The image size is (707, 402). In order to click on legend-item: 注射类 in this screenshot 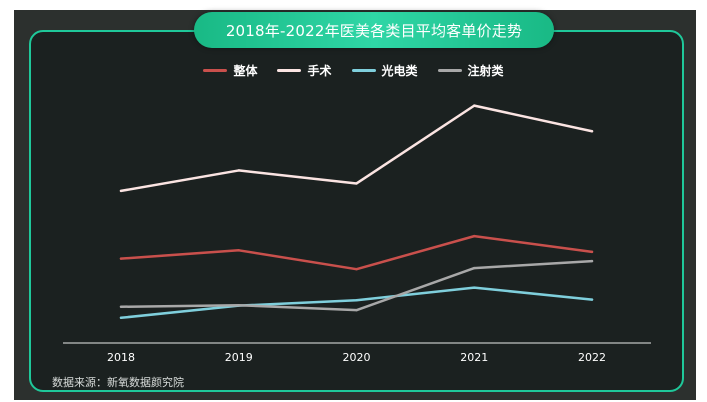, I will do `click(470, 70)`.